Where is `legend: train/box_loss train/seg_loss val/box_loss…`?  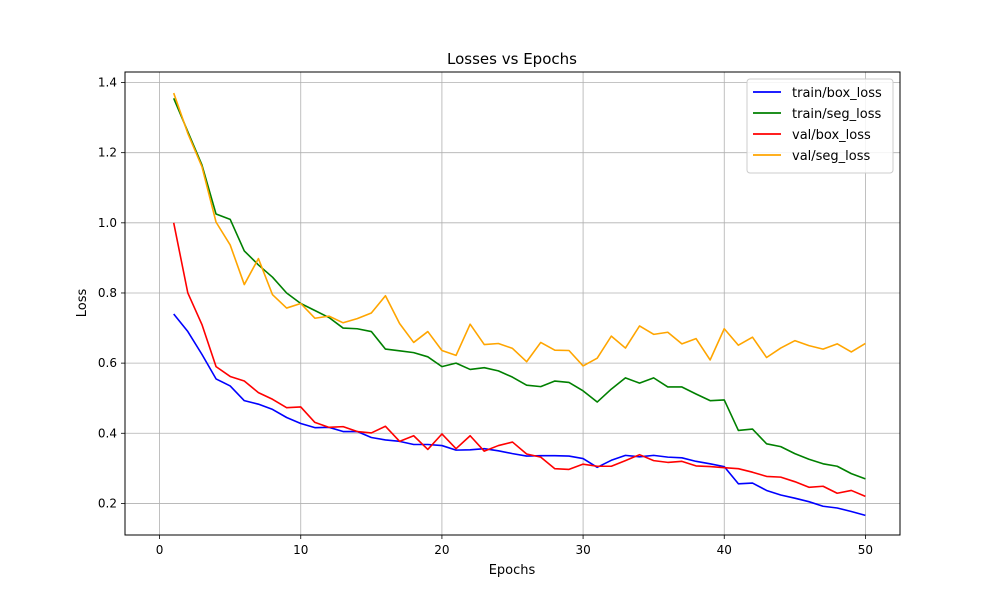
legend: train/box_loss train/seg_loss val/box_loss… is located at coordinates (820, 126).